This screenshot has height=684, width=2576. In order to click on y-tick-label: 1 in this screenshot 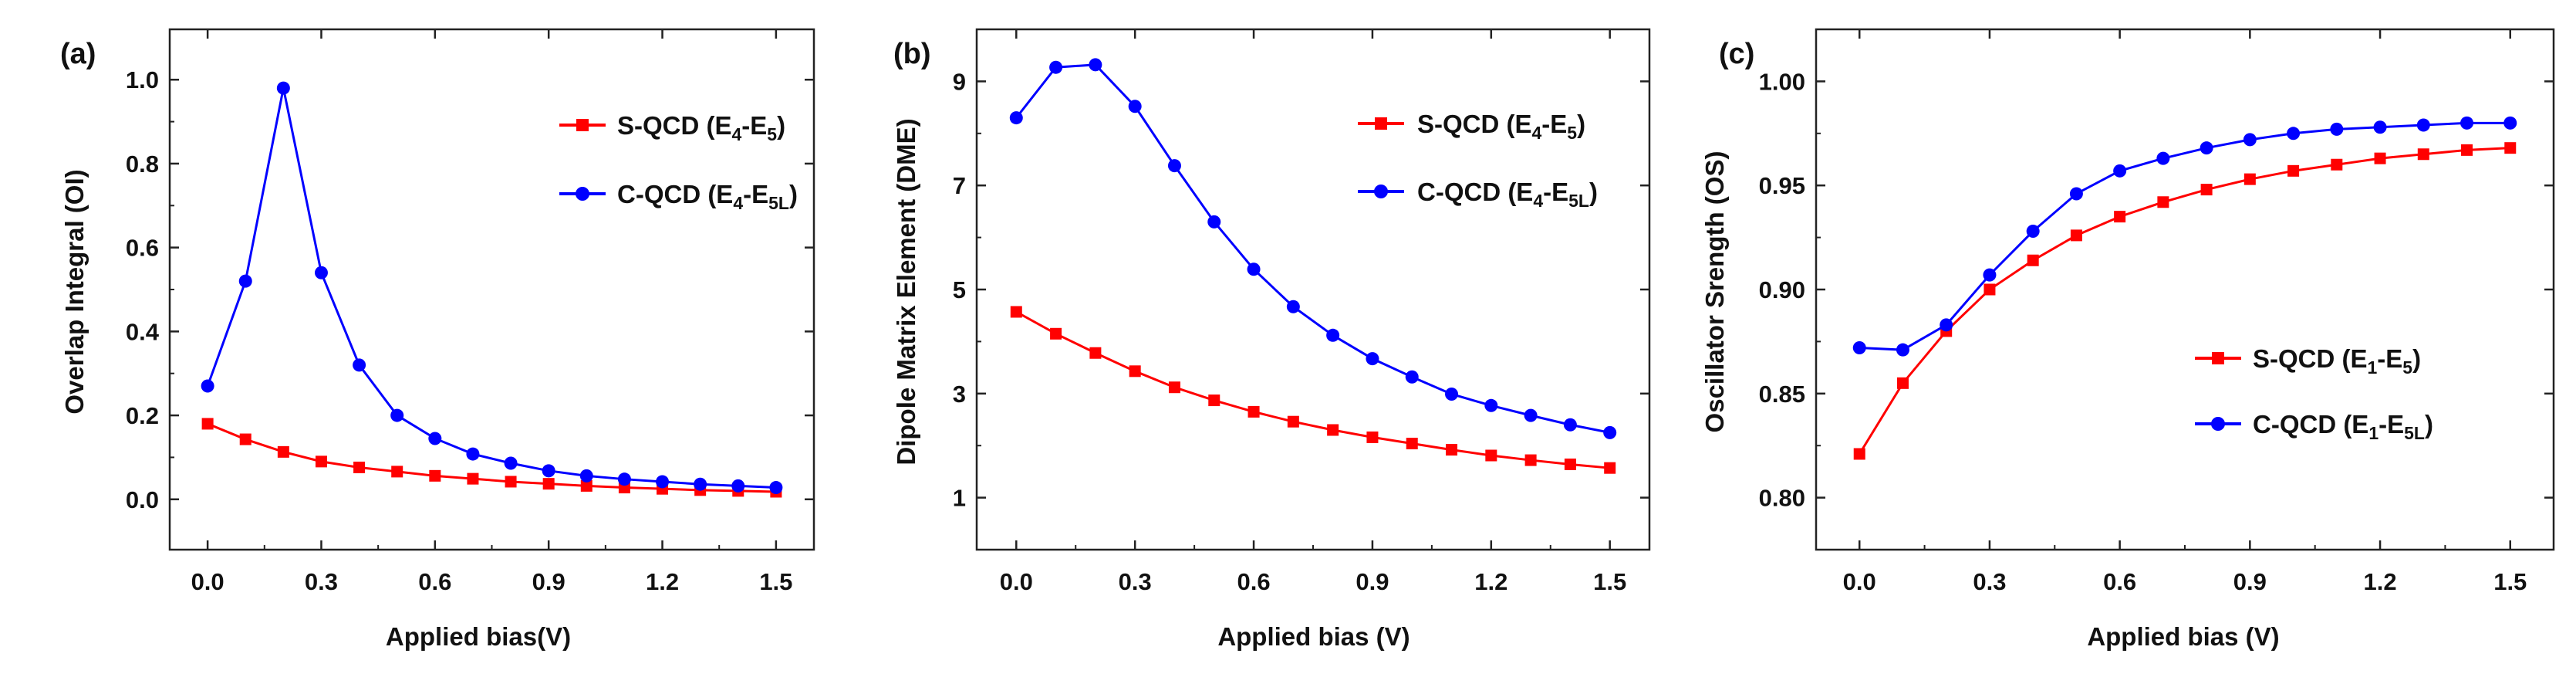, I will do `click(959, 498)`.